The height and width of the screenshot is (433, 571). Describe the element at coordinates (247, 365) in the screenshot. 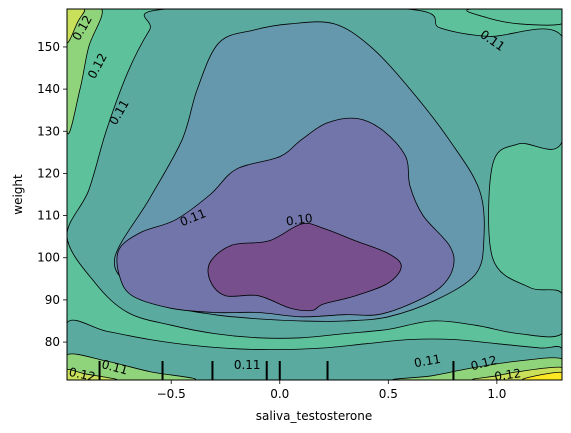

I see `contour-label-7: 0.11` at that location.